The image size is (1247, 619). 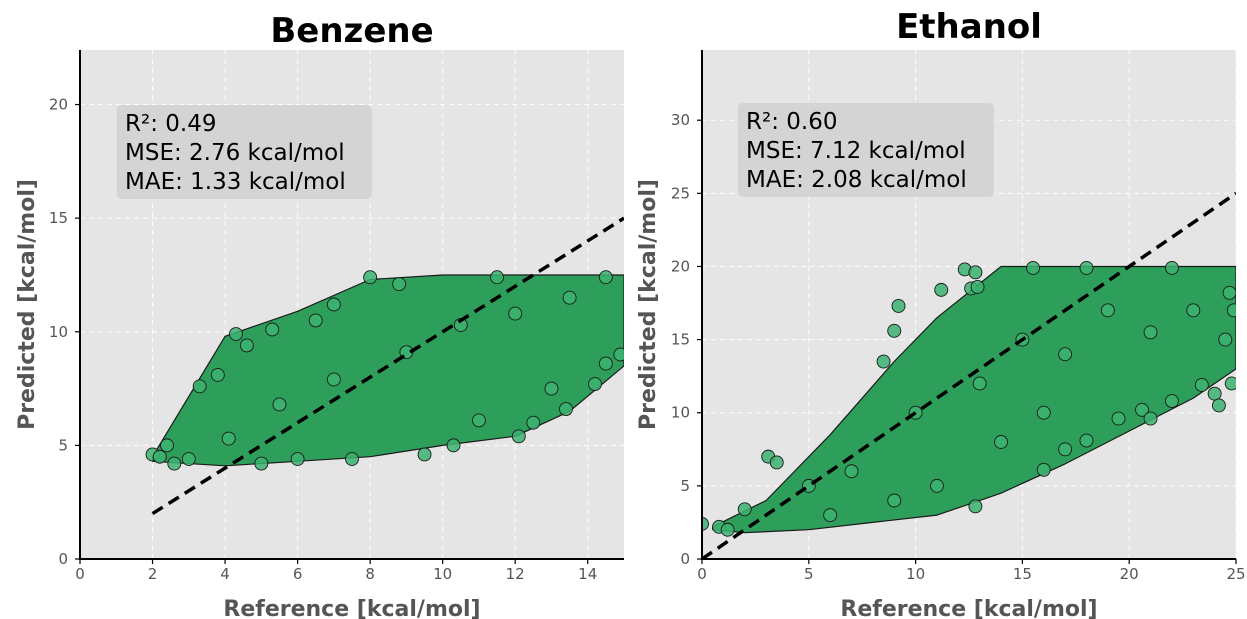 What do you see at coordinates (856, 151) in the screenshot?
I see `stats-line: MSE: 7.12 kcal/mol` at bounding box center [856, 151].